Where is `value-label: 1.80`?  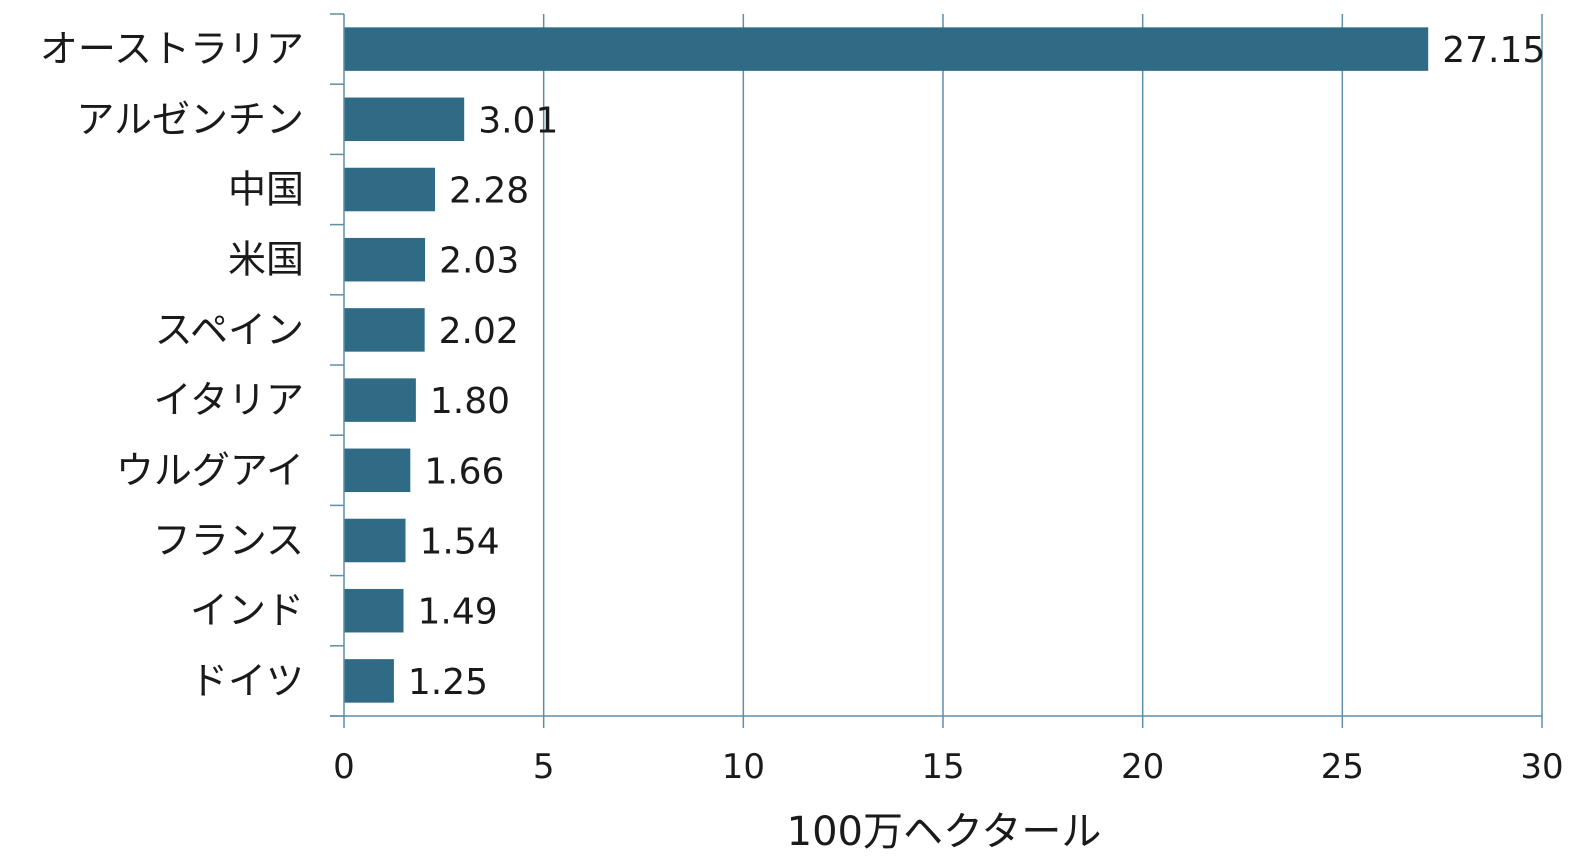 value-label: 1.80 is located at coordinates (470, 401).